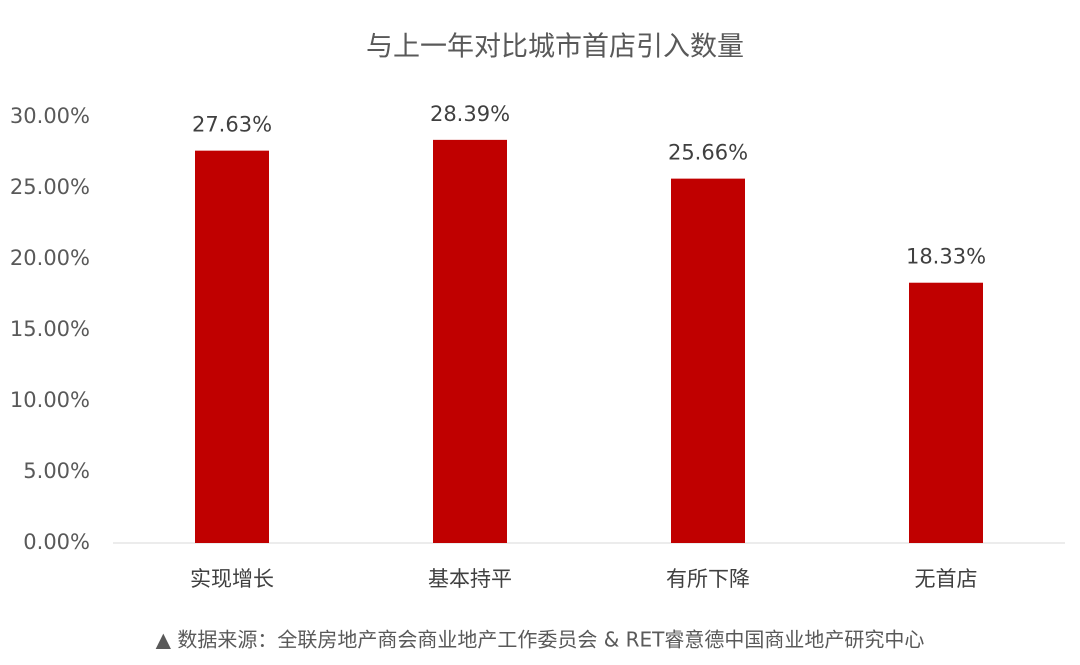 Image resolution: width=1080 pixels, height=665 pixels. Describe the element at coordinates (232, 125) in the screenshot. I see `value-label: 27.63%` at that location.